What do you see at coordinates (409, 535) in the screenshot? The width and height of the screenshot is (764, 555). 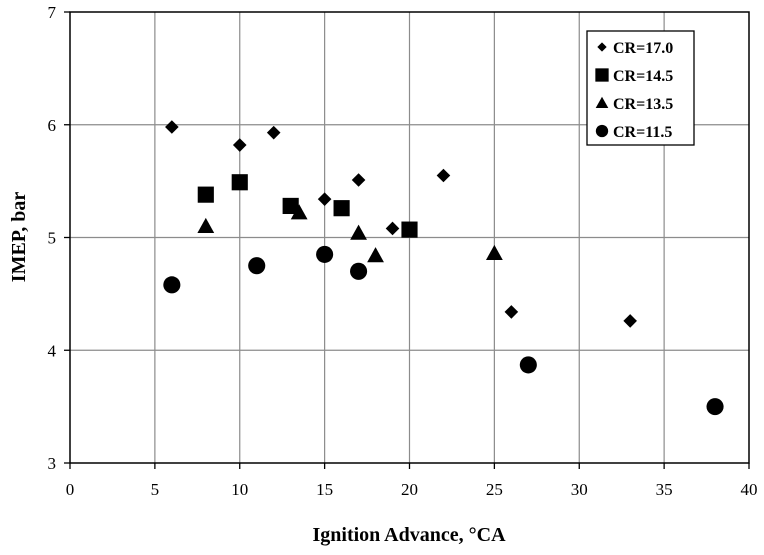 I see `x-axis-title: Ignition Advance, °CA` at bounding box center [409, 535].